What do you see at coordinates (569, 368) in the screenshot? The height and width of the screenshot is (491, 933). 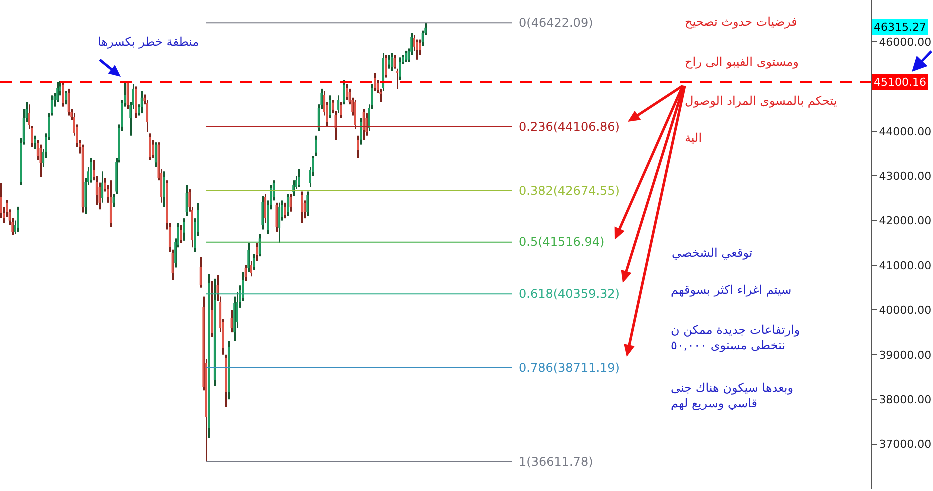 I see `ref-line-label: 0.786(38711.19)` at bounding box center [569, 368].